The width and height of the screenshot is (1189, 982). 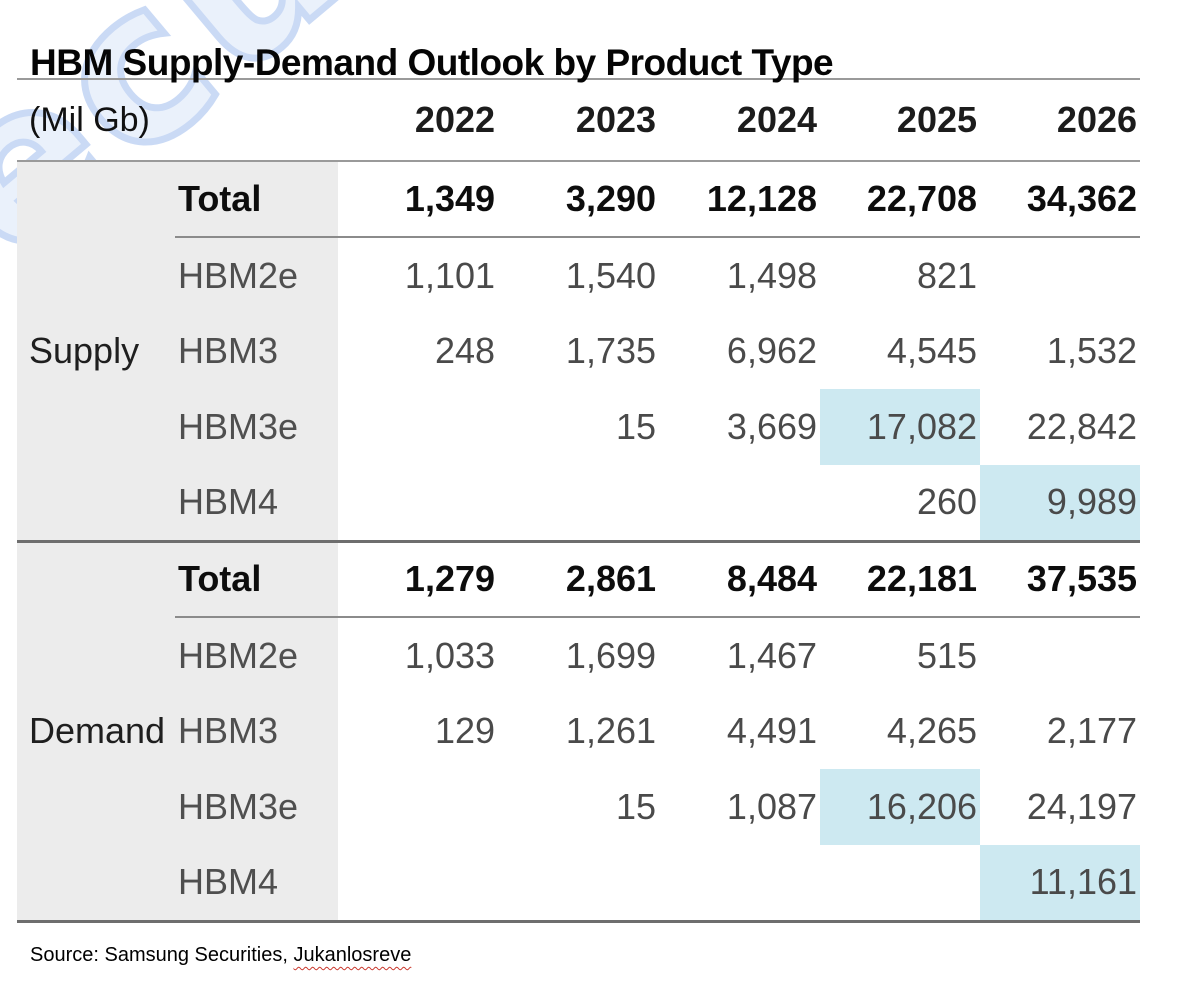 I want to click on cell: 1,279, so click(x=418, y=578).